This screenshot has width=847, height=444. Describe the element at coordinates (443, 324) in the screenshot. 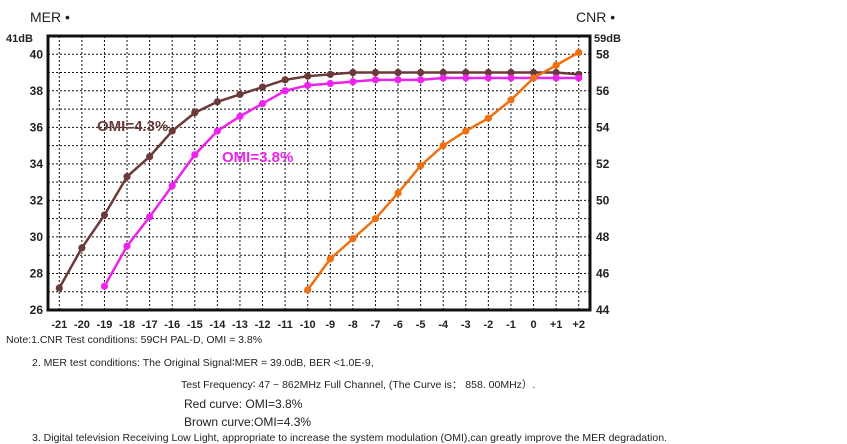

I see `x-tick-label: -4` at that location.